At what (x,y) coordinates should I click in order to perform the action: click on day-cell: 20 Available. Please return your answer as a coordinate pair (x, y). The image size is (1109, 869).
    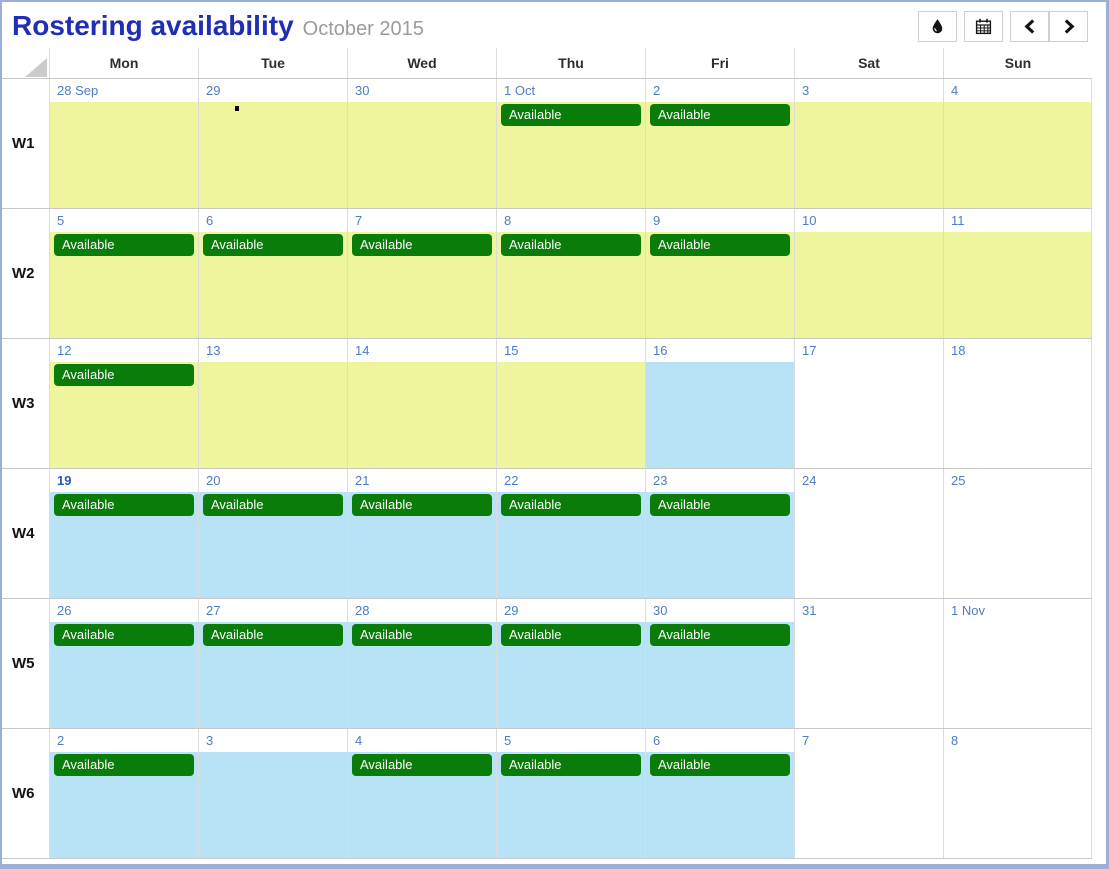
    Looking at the image, I should click on (272, 533).